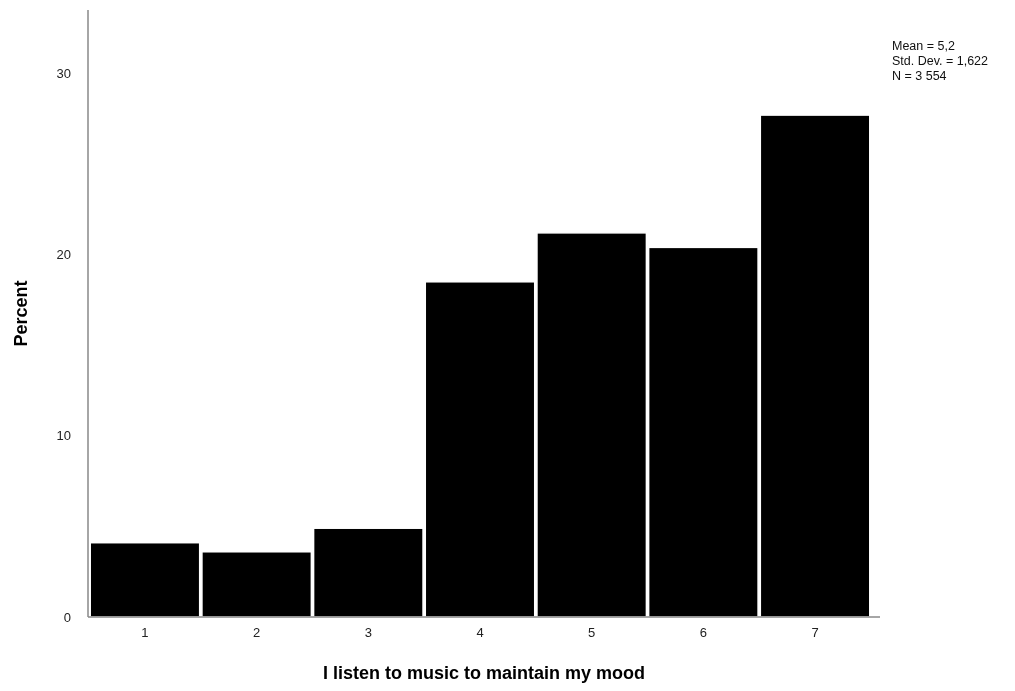 Image resolution: width=1015 pixels, height=691 pixels. Describe the element at coordinates (21, 313) in the screenshot. I see `y-axis-title: Percent` at that location.